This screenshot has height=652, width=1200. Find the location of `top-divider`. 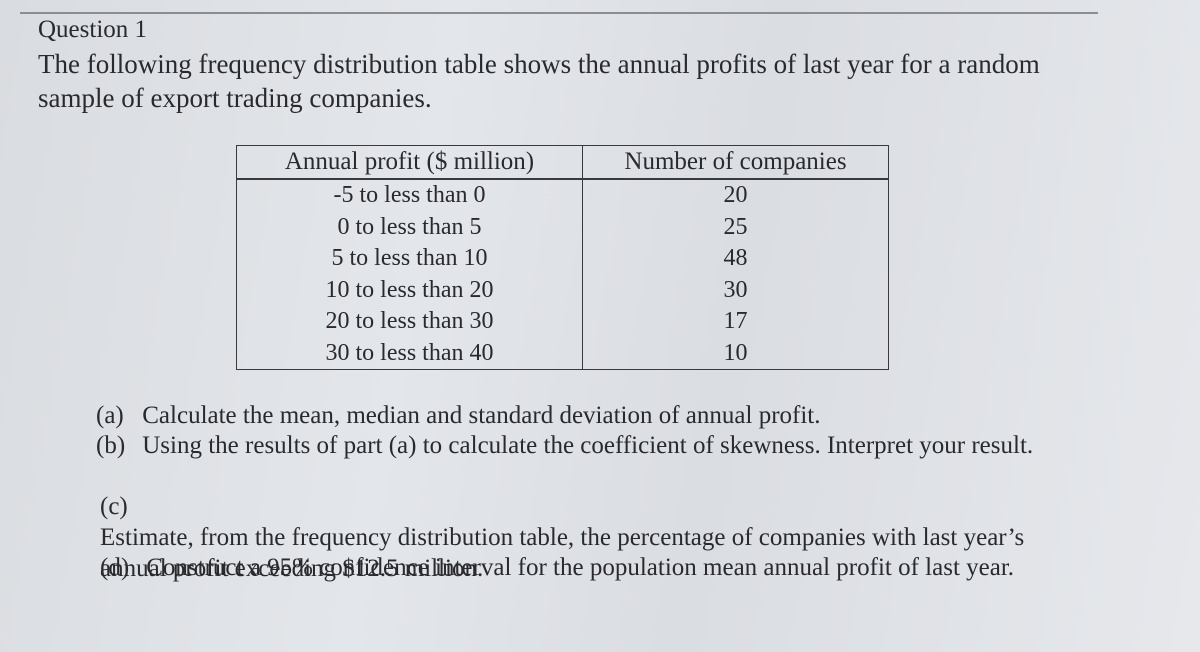

top-divider is located at coordinates (559, 13).